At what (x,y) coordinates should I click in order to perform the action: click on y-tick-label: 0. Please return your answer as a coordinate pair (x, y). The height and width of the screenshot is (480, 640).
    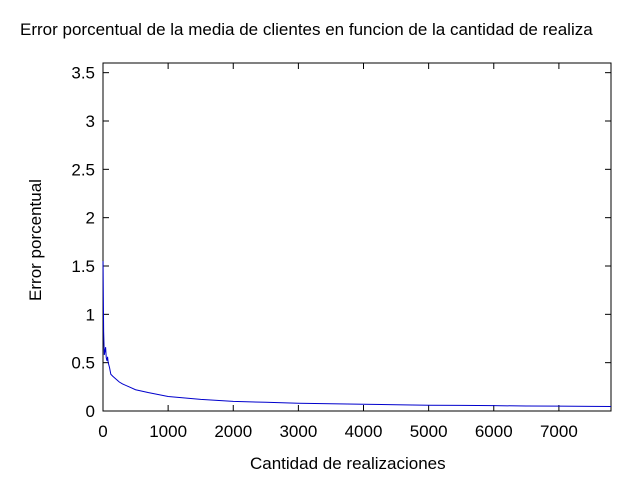
    Looking at the image, I should click on (90, 411).